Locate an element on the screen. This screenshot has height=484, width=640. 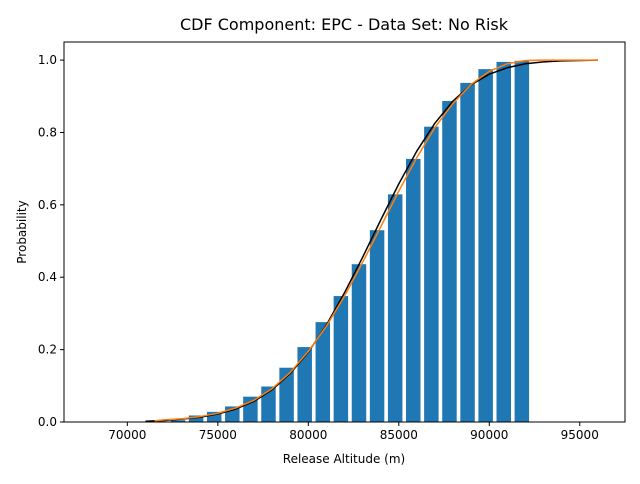
y-tick-label-0: 0.0 is located at coordinates (47, 422).